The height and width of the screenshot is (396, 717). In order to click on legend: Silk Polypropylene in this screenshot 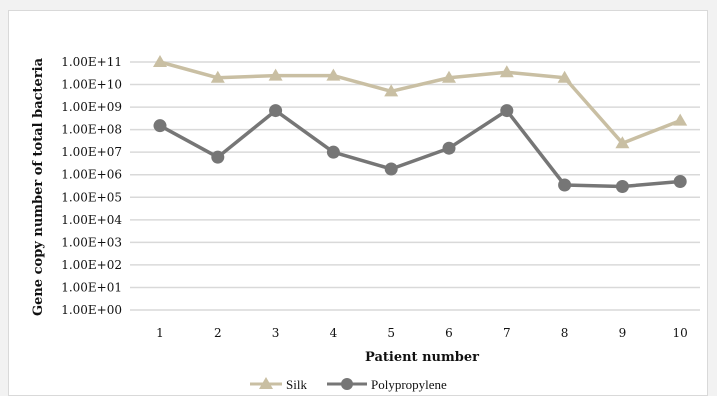, I will do `click(348, 384)`.